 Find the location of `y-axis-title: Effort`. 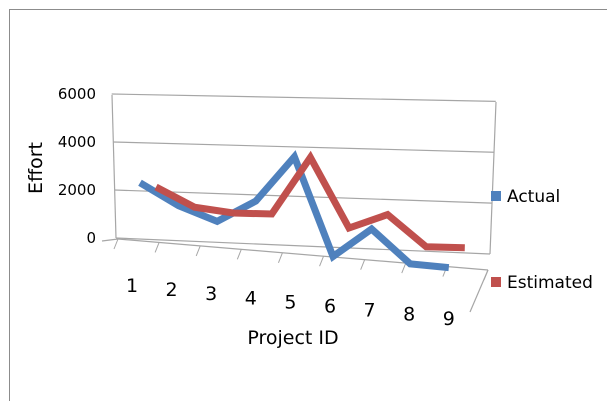

y-axis-title: Effort is located at coordinates (36, 168).